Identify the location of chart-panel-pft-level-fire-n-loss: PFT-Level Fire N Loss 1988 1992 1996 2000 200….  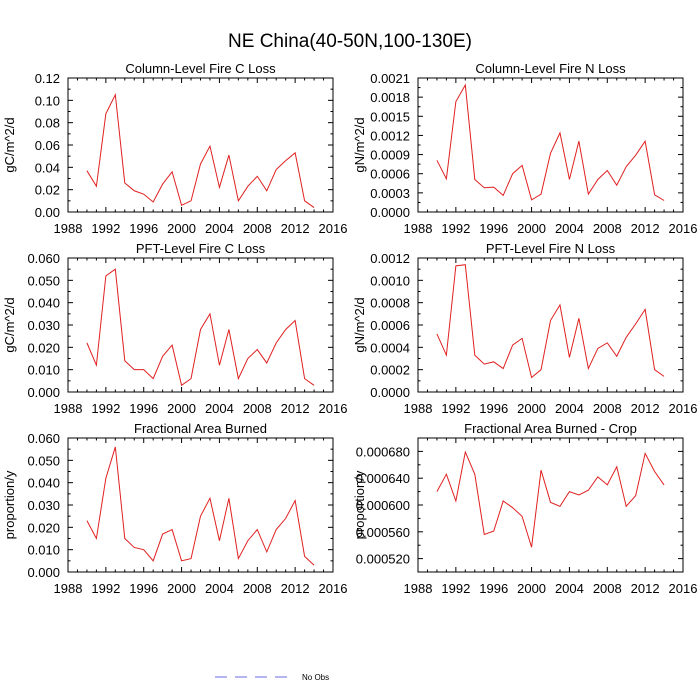
(524, 328).